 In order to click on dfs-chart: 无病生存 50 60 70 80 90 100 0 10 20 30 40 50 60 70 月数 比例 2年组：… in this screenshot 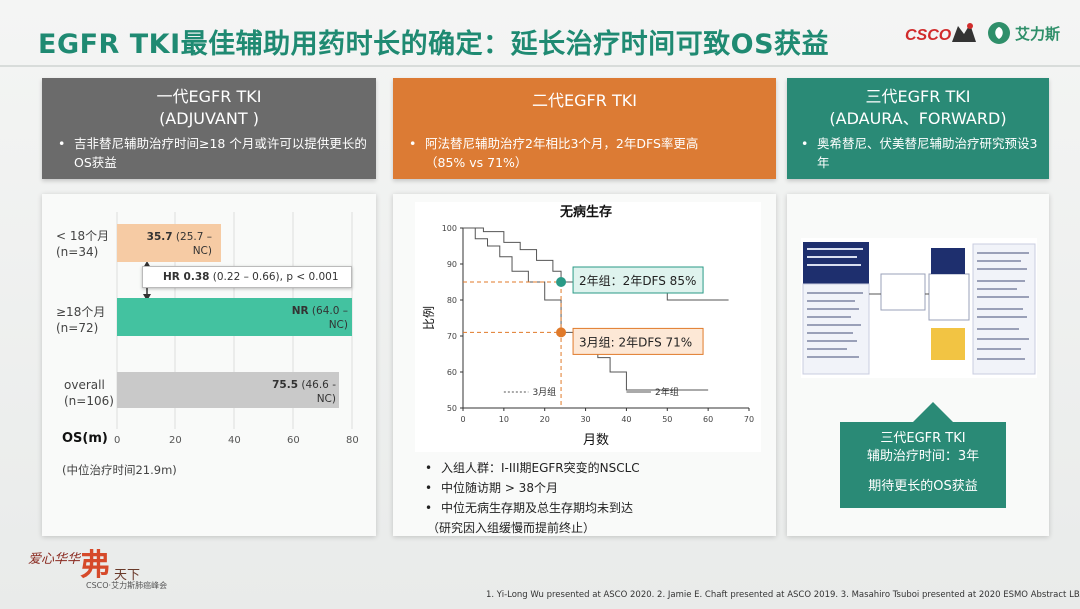, I will do `click(588, 327)`.